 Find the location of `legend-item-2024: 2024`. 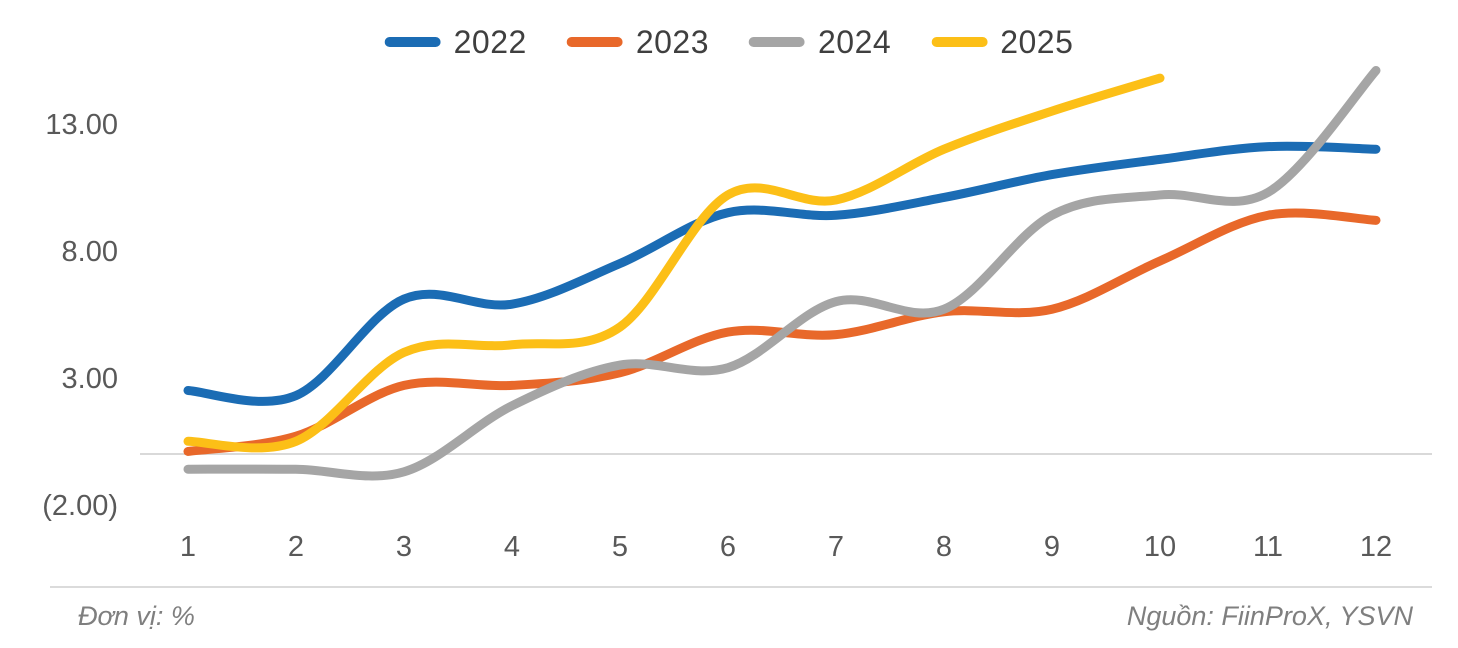

legend-item-2024: 2024 is located at coordinates (820, 42).